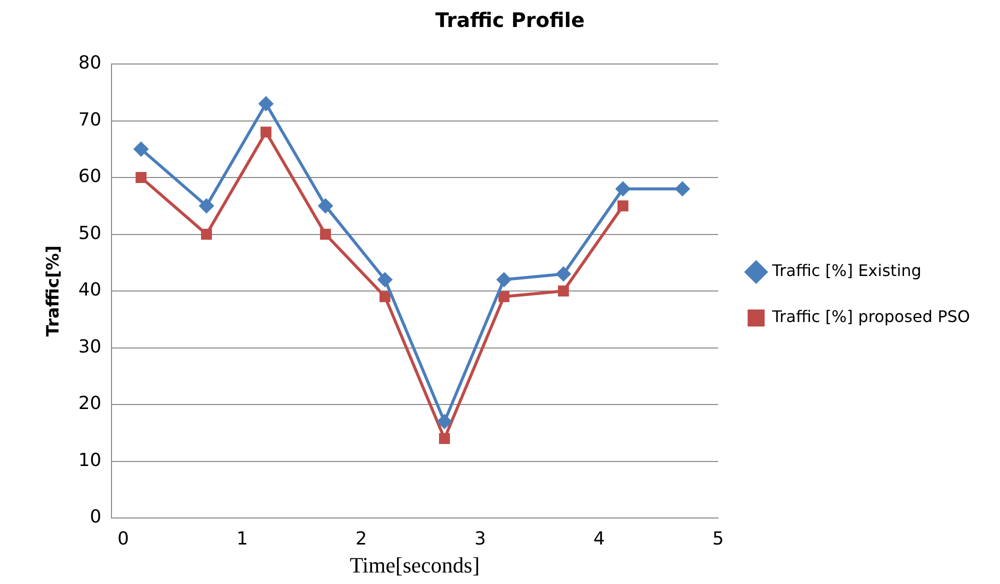  I want to click on x-tick-label: 0, so click(123, 539).